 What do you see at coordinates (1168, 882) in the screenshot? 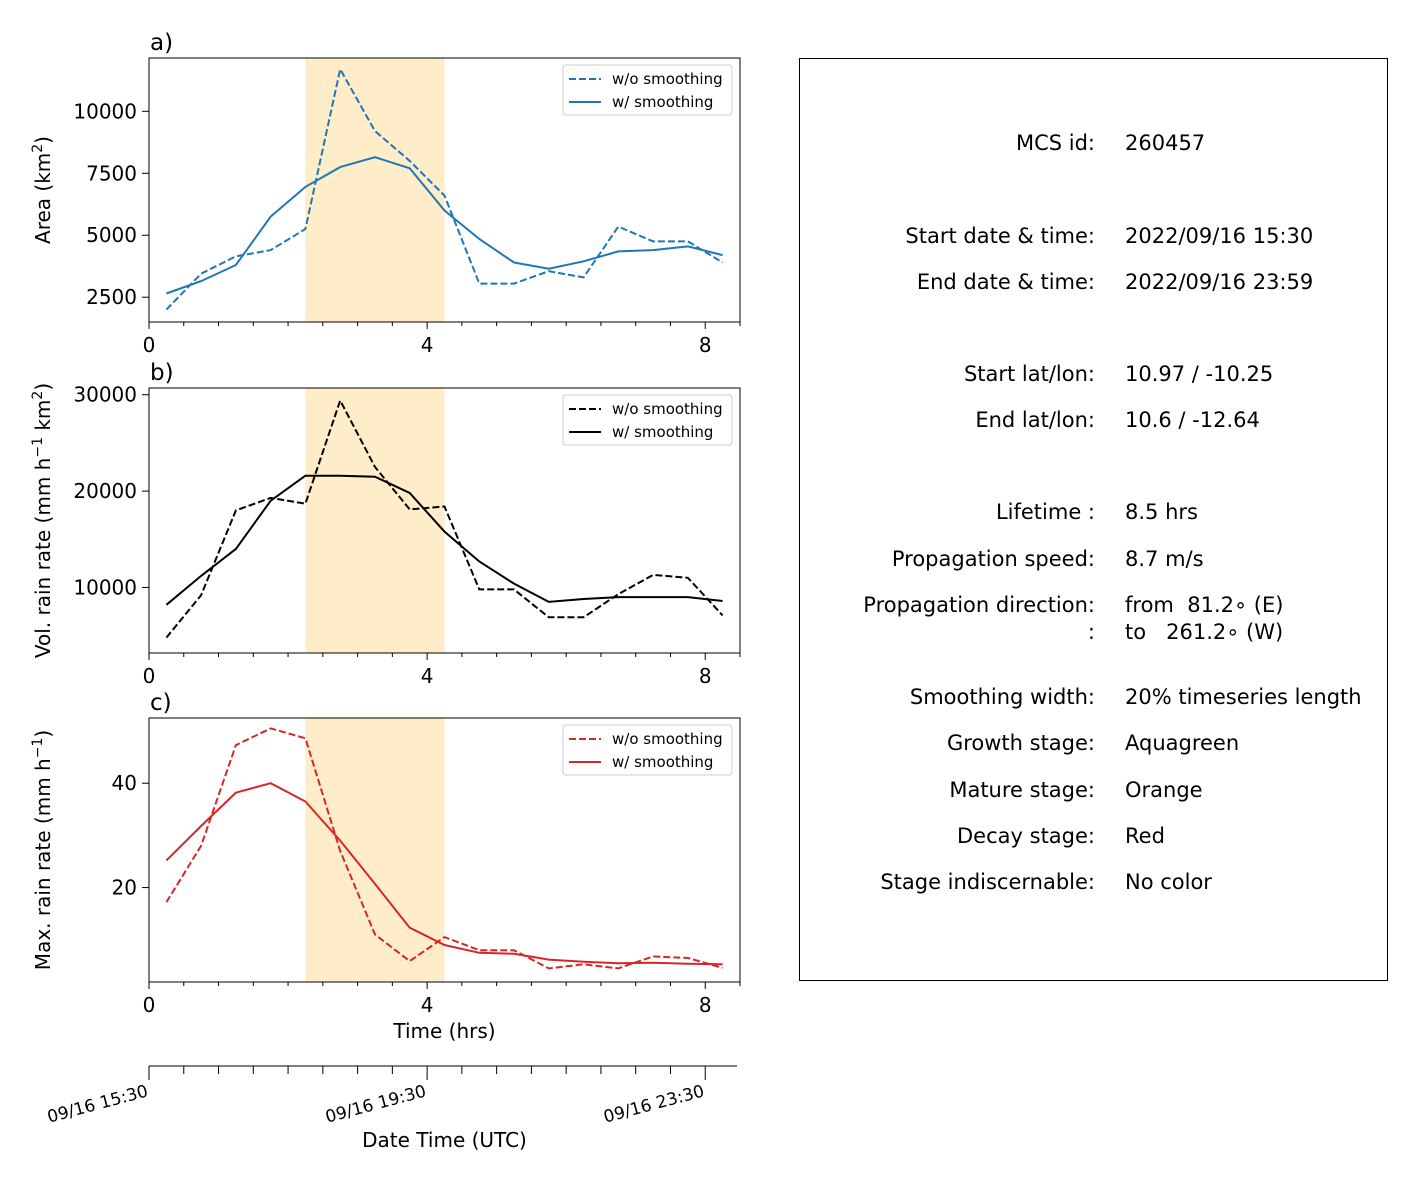
I see `info-value: No color` at bounding box center [1168, 882].